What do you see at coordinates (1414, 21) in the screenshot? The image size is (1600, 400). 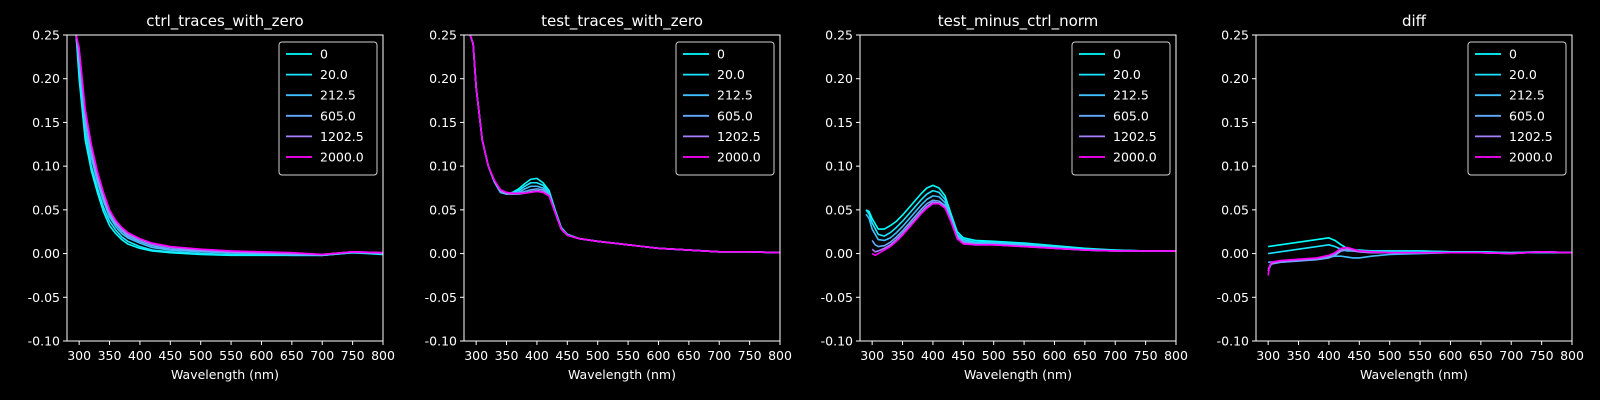 I see `chart-title: diff` at bounding box center [1414, 21].